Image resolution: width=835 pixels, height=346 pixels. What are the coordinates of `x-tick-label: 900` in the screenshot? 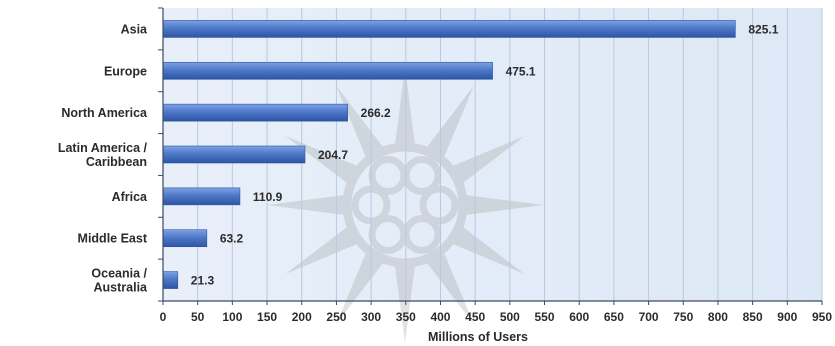 It's located at (787, 317).